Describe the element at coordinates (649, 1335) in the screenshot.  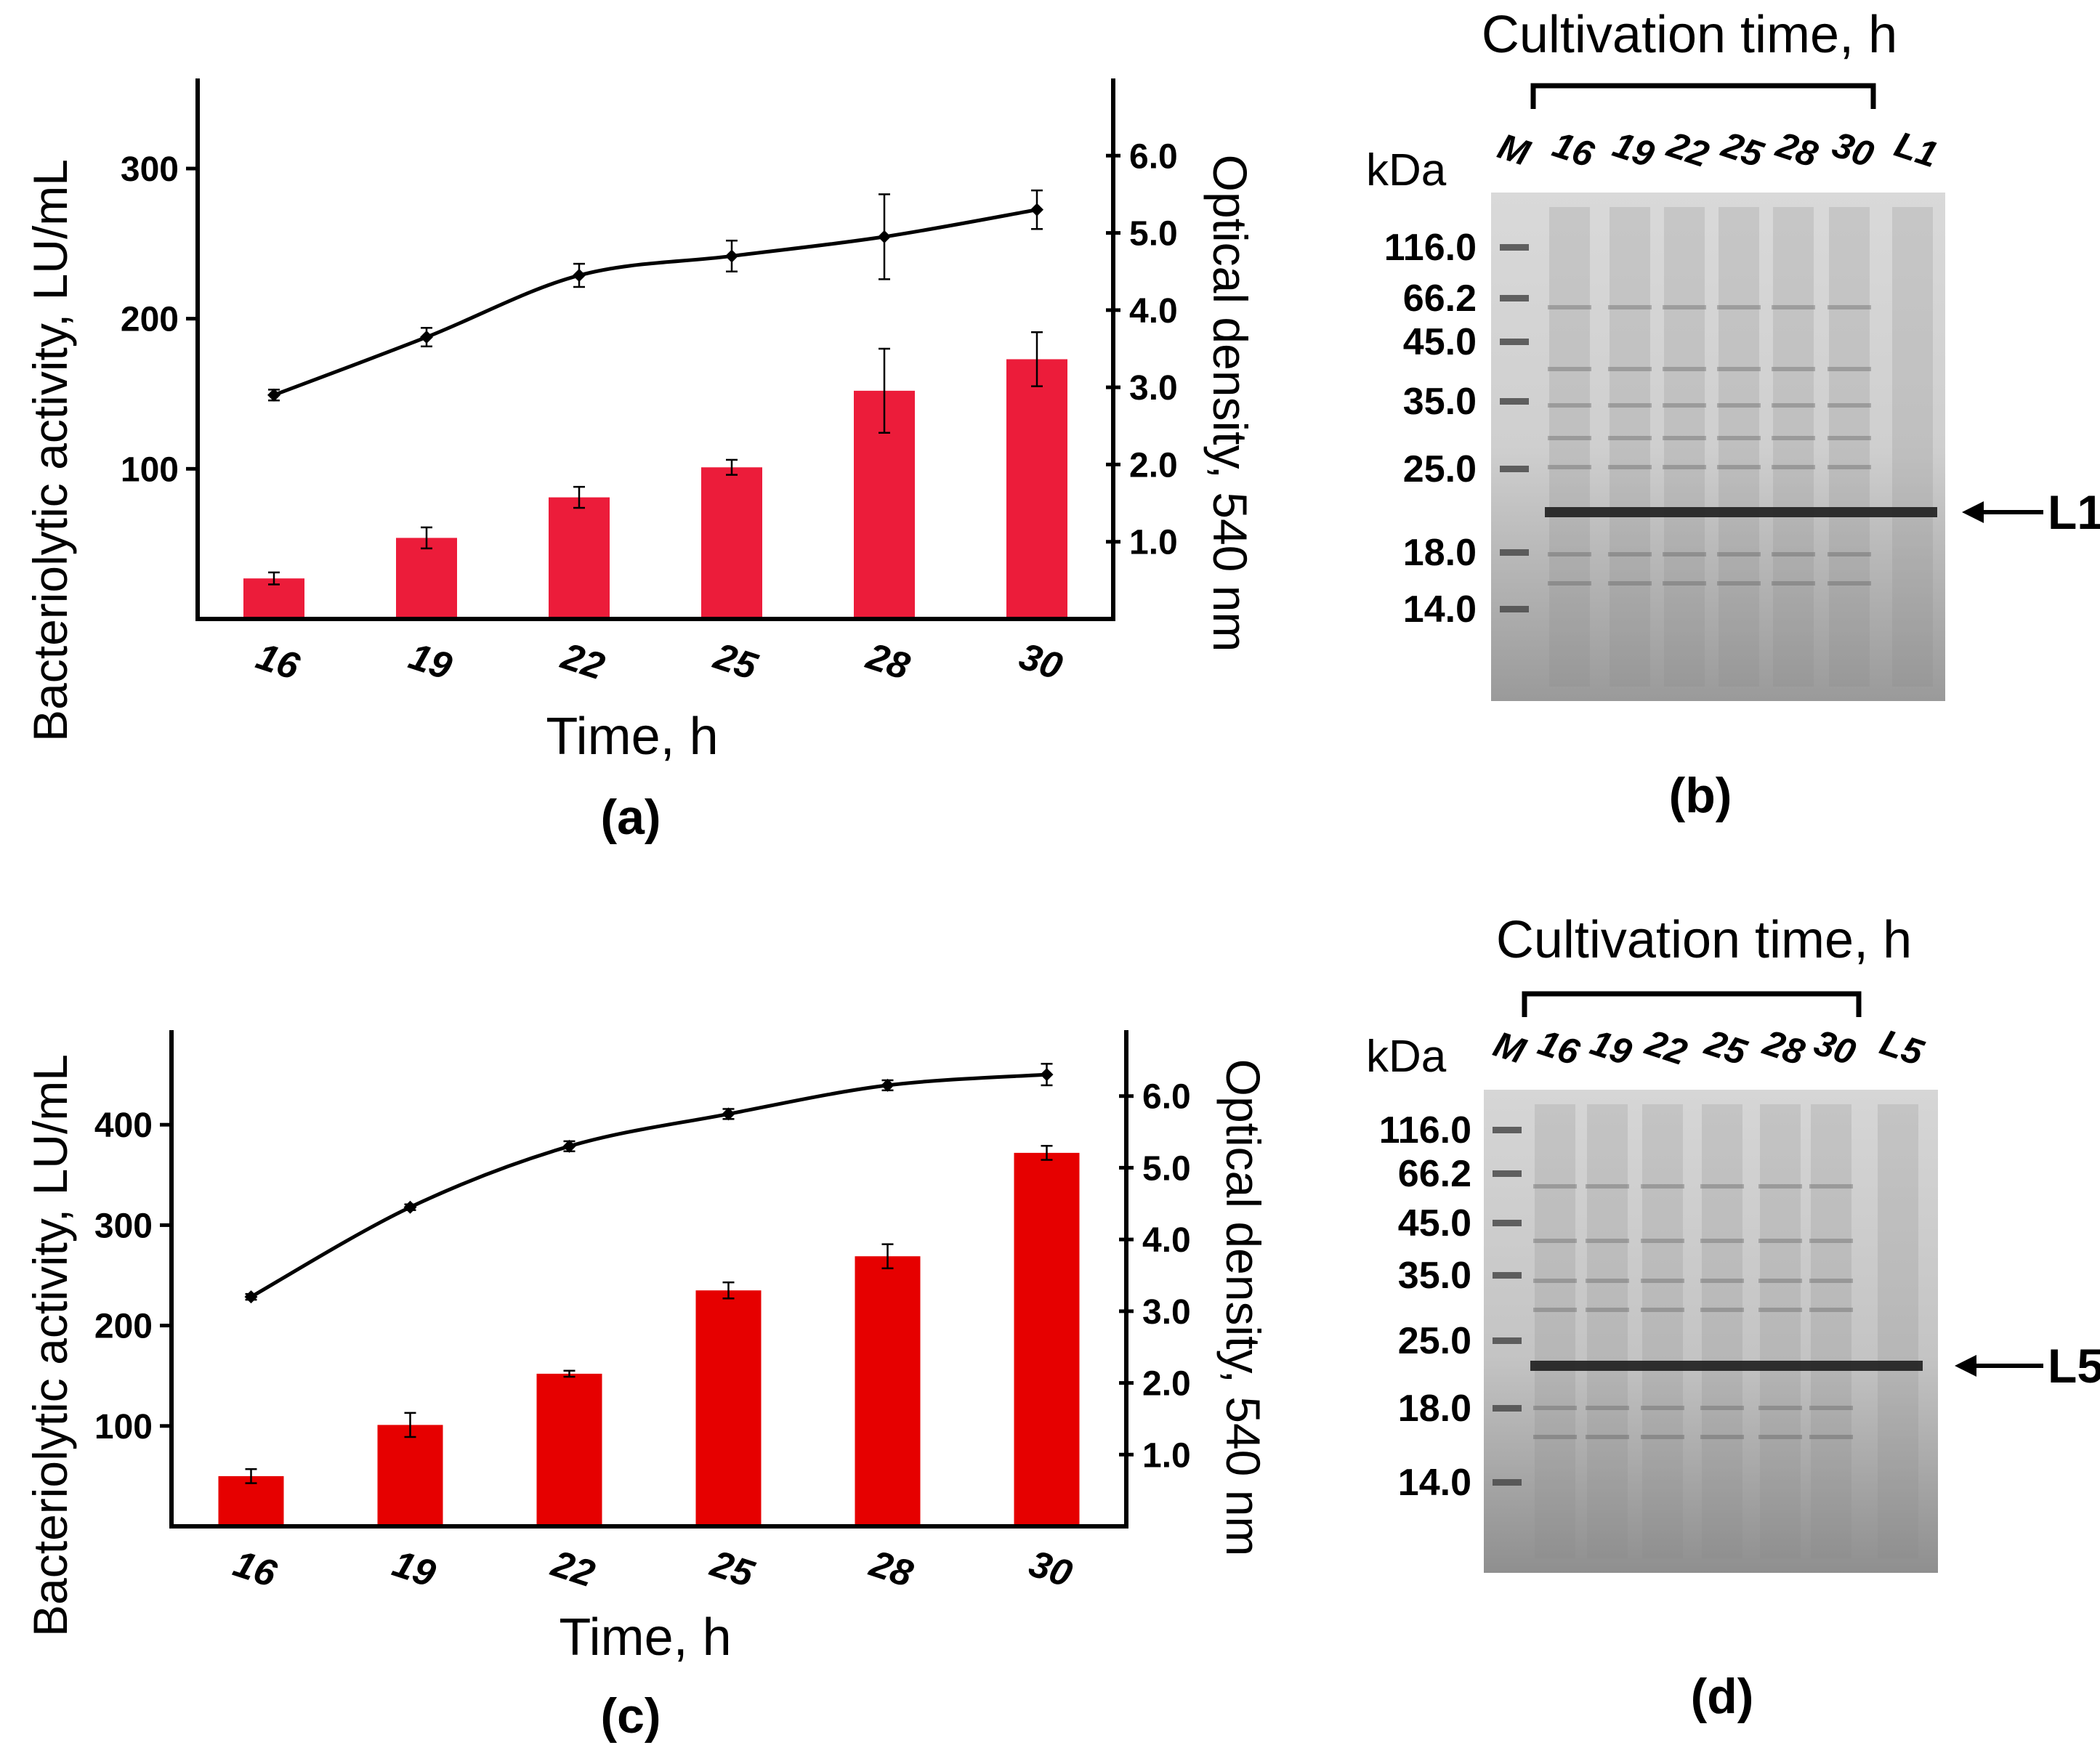
I see `bar-series-c` at that location.